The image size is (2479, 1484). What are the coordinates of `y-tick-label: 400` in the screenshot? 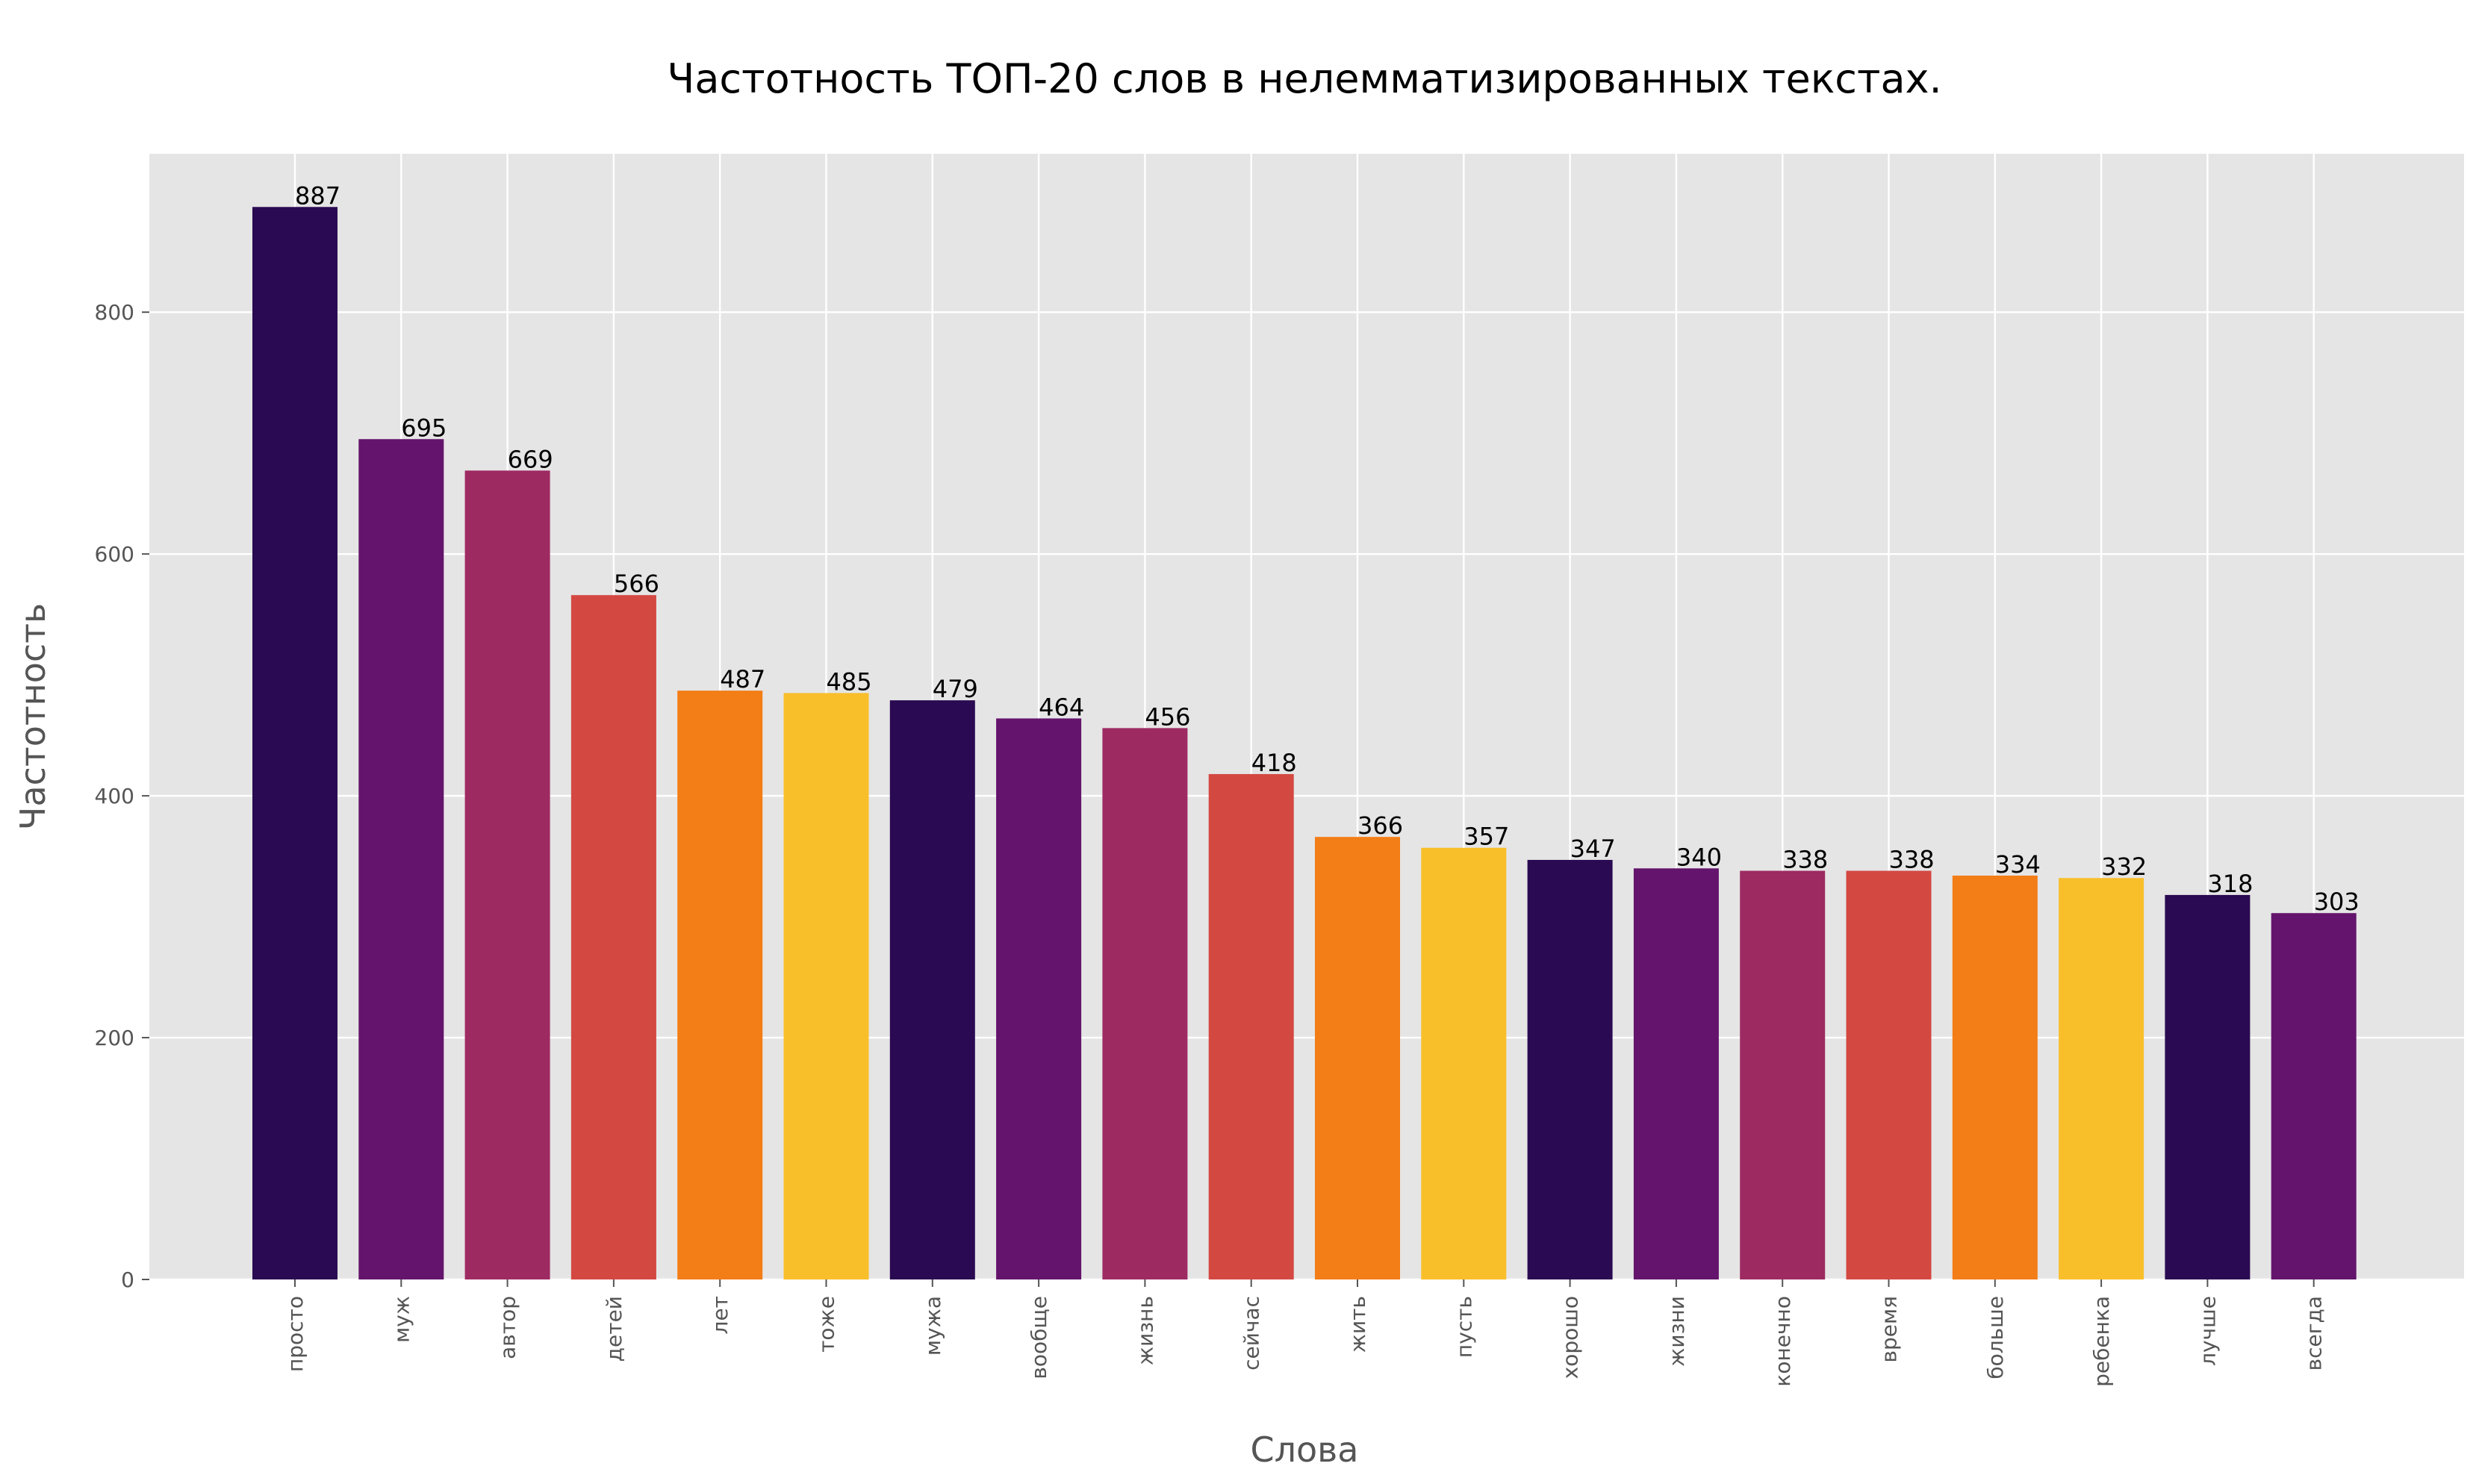 It's located at (115, 796).